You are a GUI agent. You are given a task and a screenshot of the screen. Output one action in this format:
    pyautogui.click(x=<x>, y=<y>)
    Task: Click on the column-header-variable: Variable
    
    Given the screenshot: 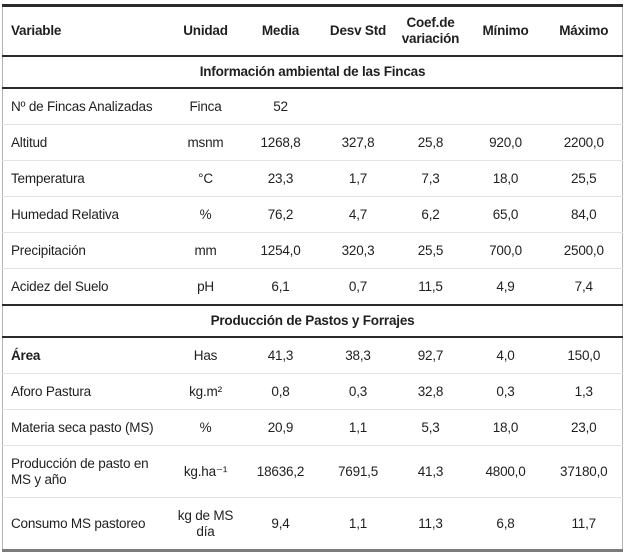 What is the action you would take?
    pyautogui.click(x=86, y=31)
    